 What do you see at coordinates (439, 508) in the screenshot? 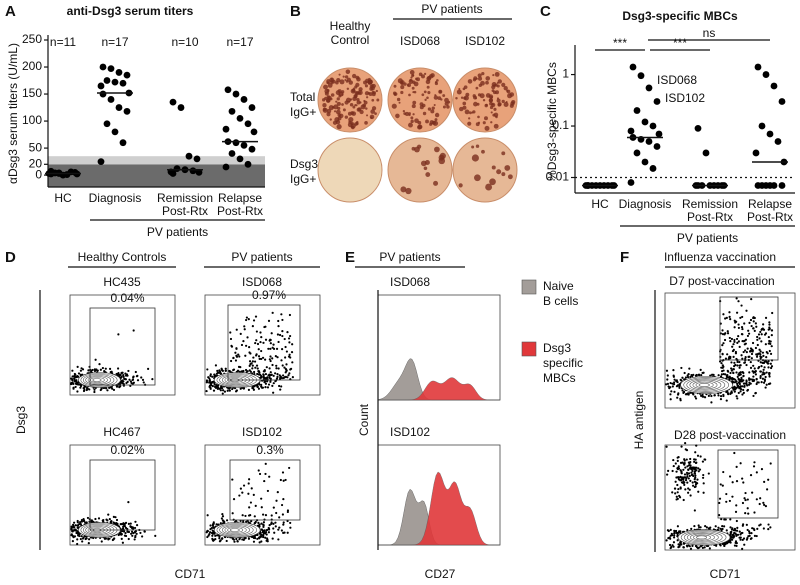
I see `histogram` at bounding box center [439, 508].